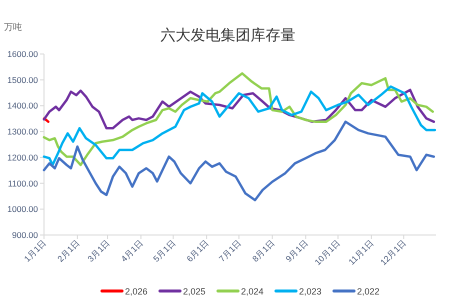 This screenshot has width=454, height=303. What do you see at coordinates (297, 250) in the screenshot?
I see `x-tick-label: 9月1日` at bounding box center [297, 250].